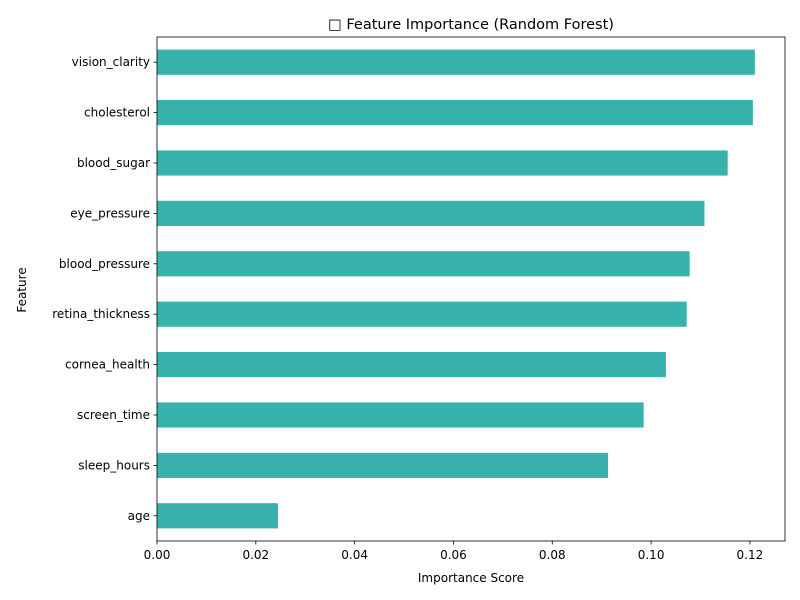  What do you see at coordinates (471, 25) in the screenshot?
I see `chart-title: □ Feature Importance (Random Forest)` at bounding box center [471, 25].